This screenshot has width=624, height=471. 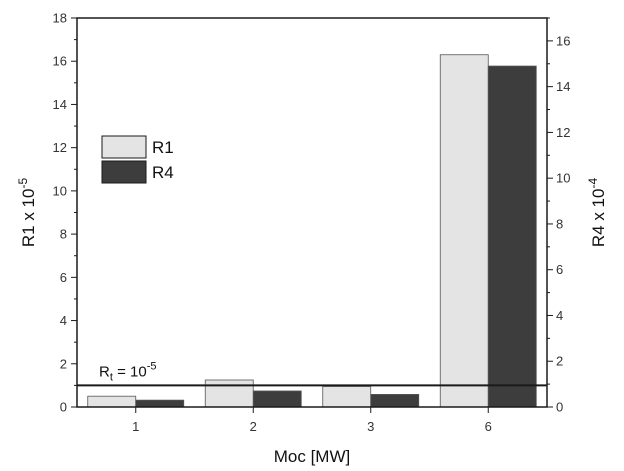 I want to click on y-right-tick-label-12: 12, so click(x=563, y=132).